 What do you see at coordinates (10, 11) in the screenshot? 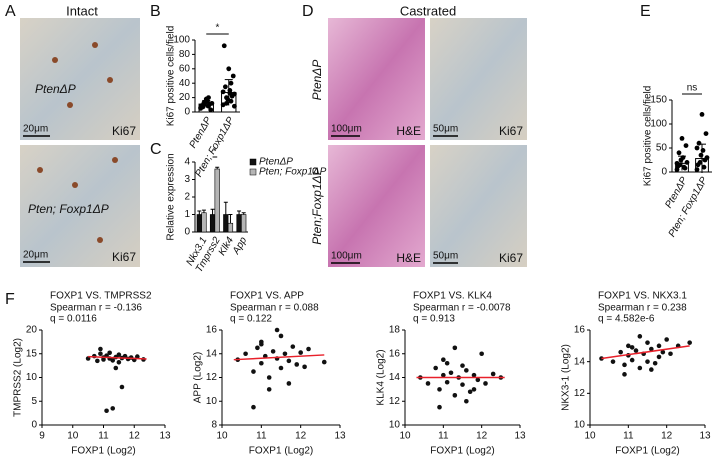
I see `panel-label: A` at bounding box center [10, 11].